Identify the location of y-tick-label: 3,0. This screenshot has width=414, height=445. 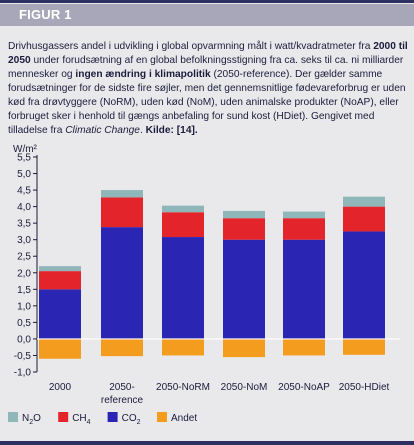
(24, 240).